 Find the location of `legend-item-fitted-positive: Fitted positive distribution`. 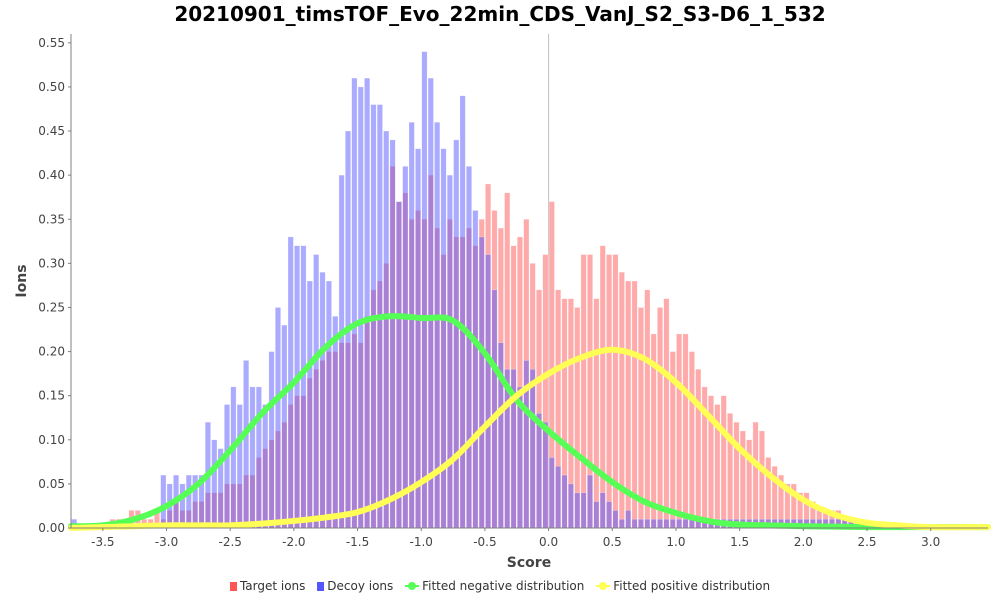

legend-item-fitted-positive: Fitted positive distribution is located at coordinates (683, 586).